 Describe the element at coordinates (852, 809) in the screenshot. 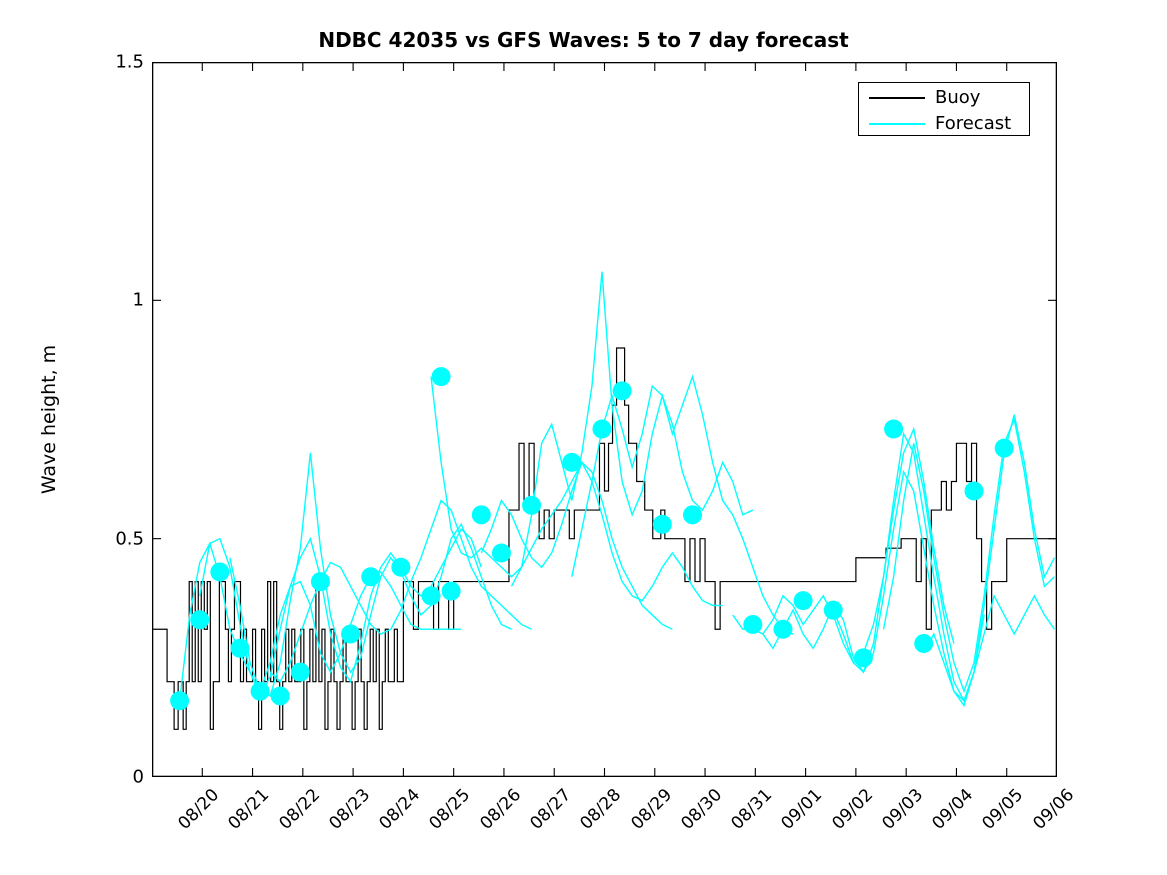

I see `x-tick-label: 09/02` at that location.